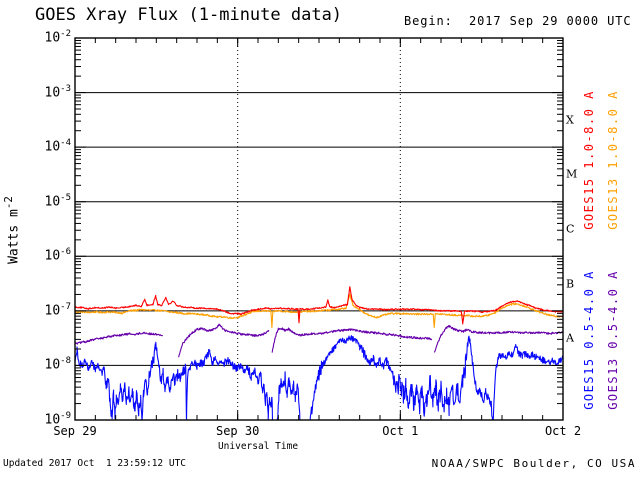 This screenshot has height=480, width=640. Describe the element at coordinates (570, 229) in the screenshot. I see `flare-class-letter-c: C` at that location.